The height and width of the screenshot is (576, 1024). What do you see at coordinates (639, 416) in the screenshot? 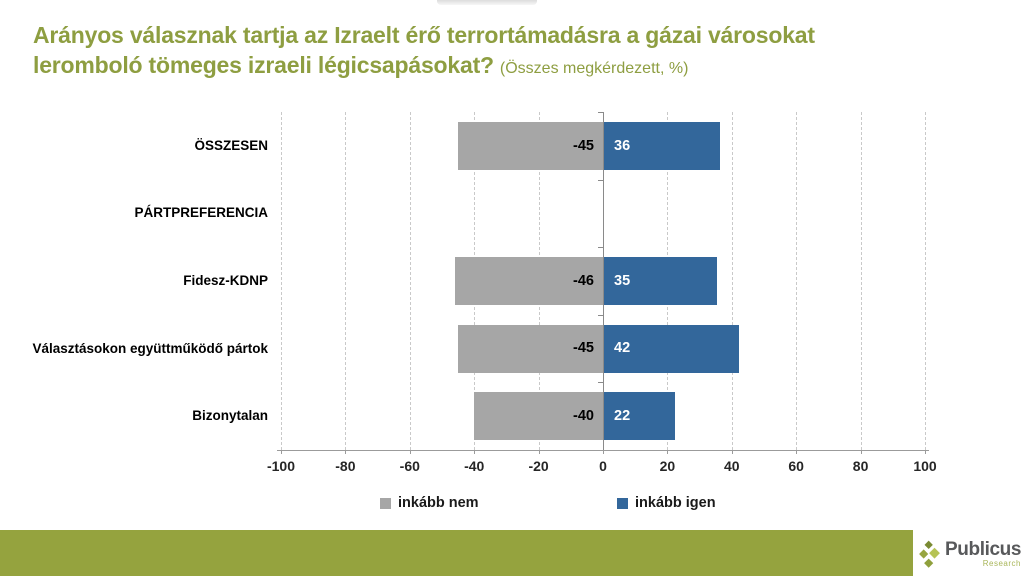
I see `bar-positive: 22` at bounding box center [639, 416].